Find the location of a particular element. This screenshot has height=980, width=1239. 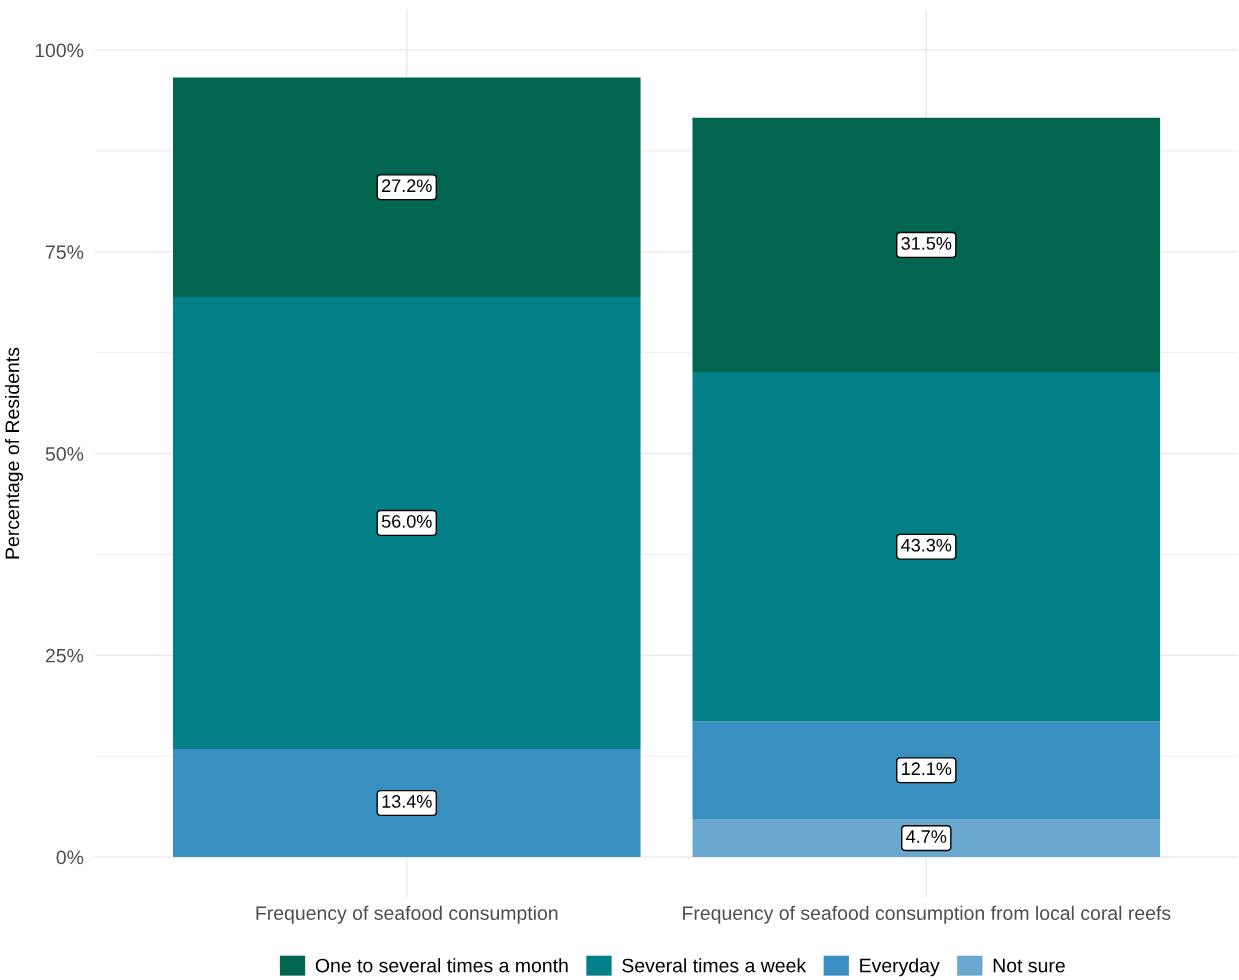

x-tick-label: Frequency of seafood consumption is located at coordinates (407, 914).